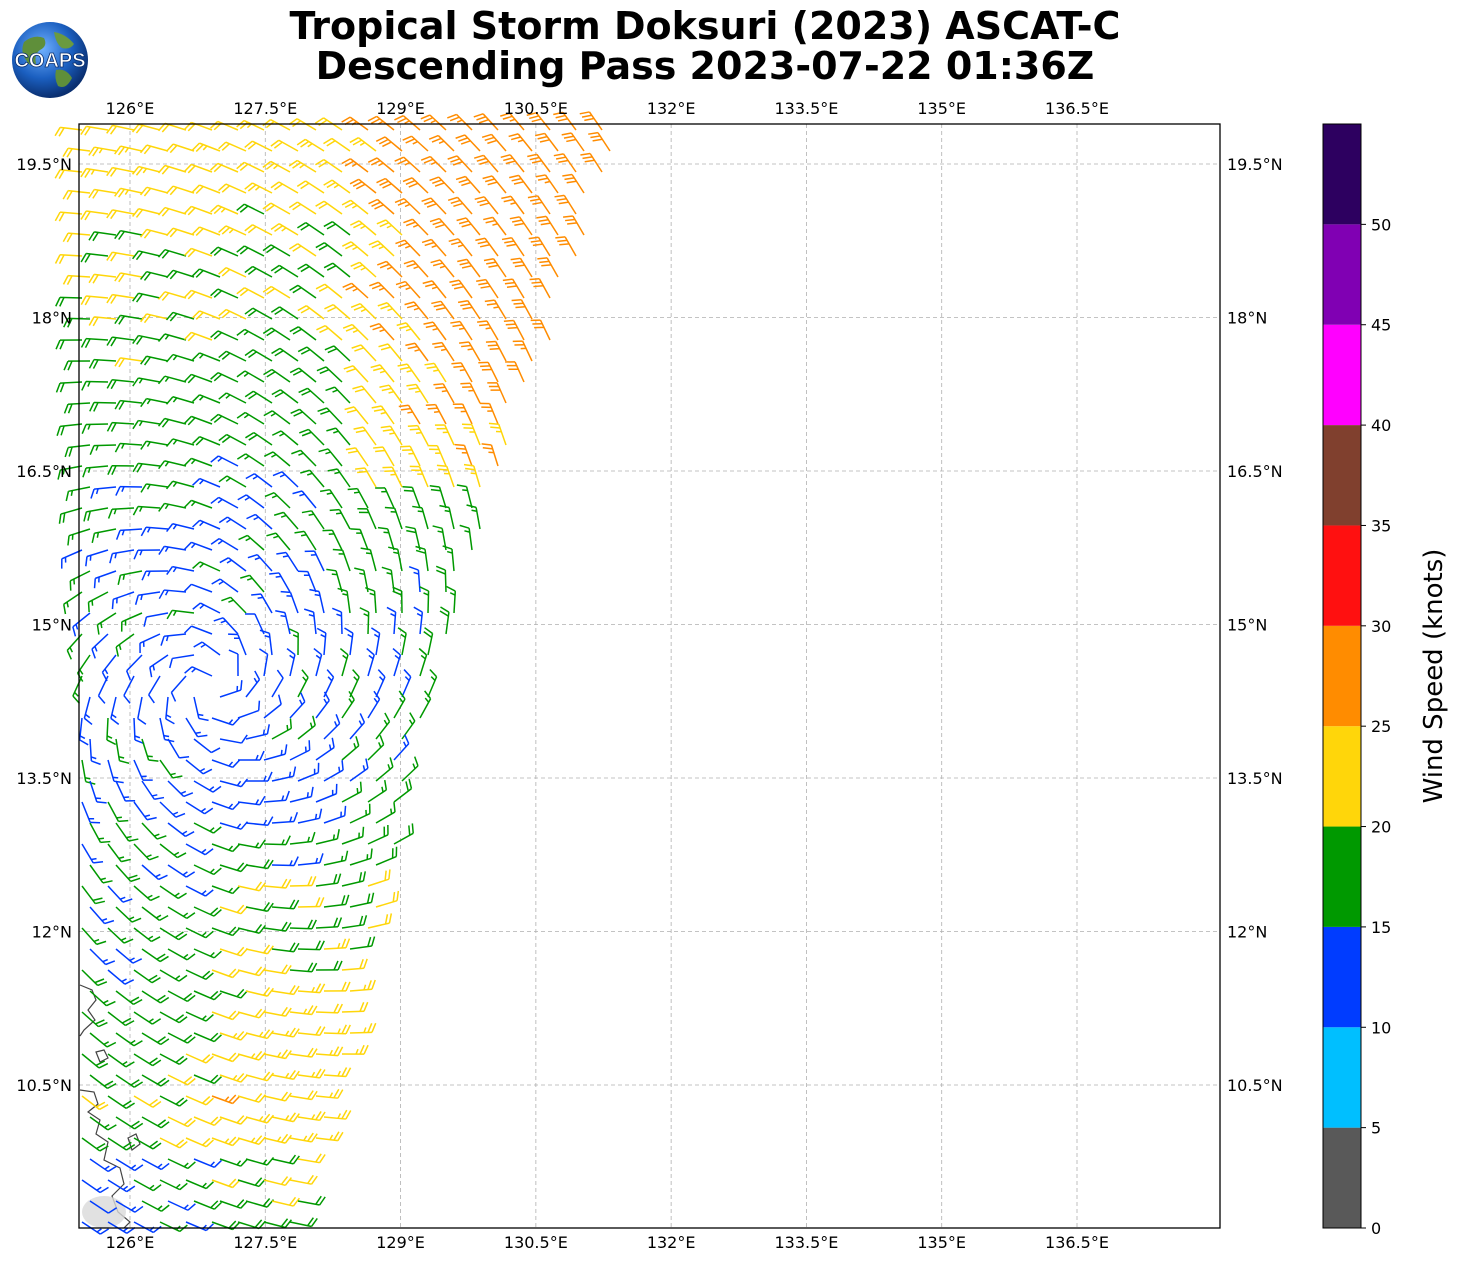  I want to click on lat-tick-label-right: 15°N, so click(1247, 625).